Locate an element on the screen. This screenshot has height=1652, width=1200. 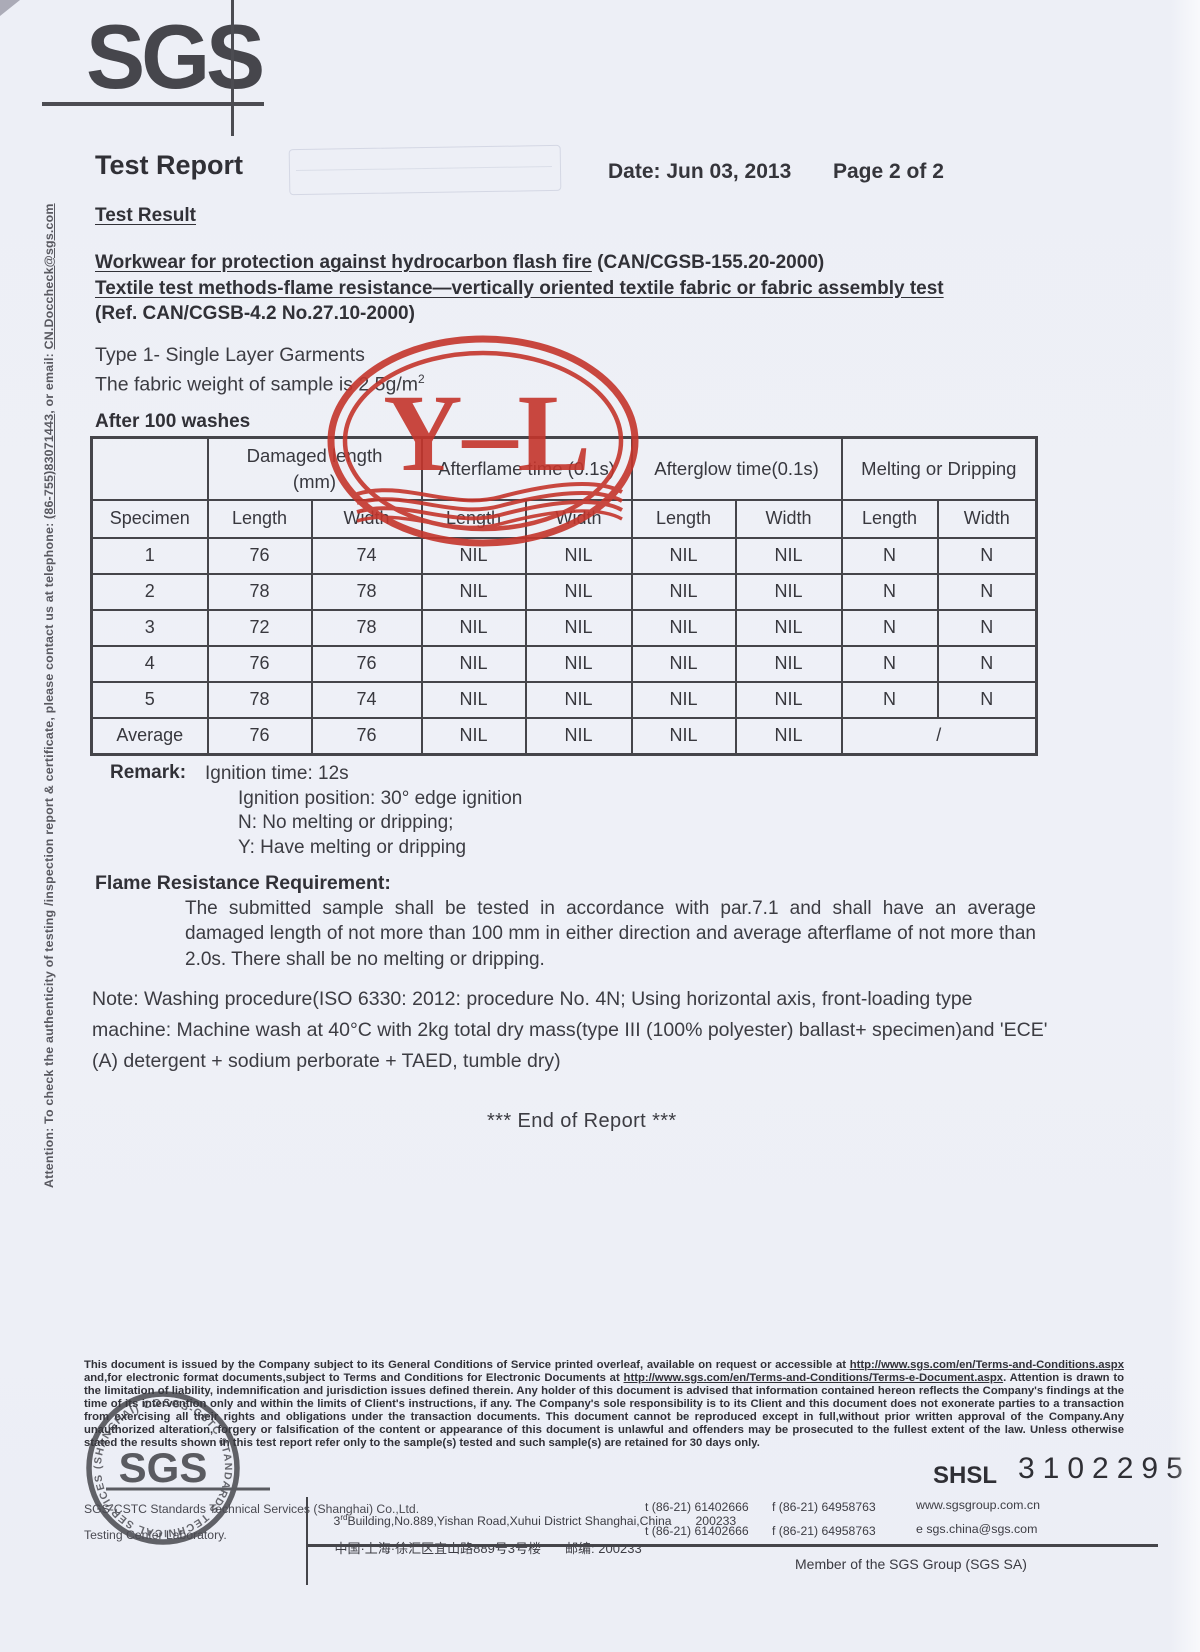
footer-rule-line is located at coordinates (732, 1545).